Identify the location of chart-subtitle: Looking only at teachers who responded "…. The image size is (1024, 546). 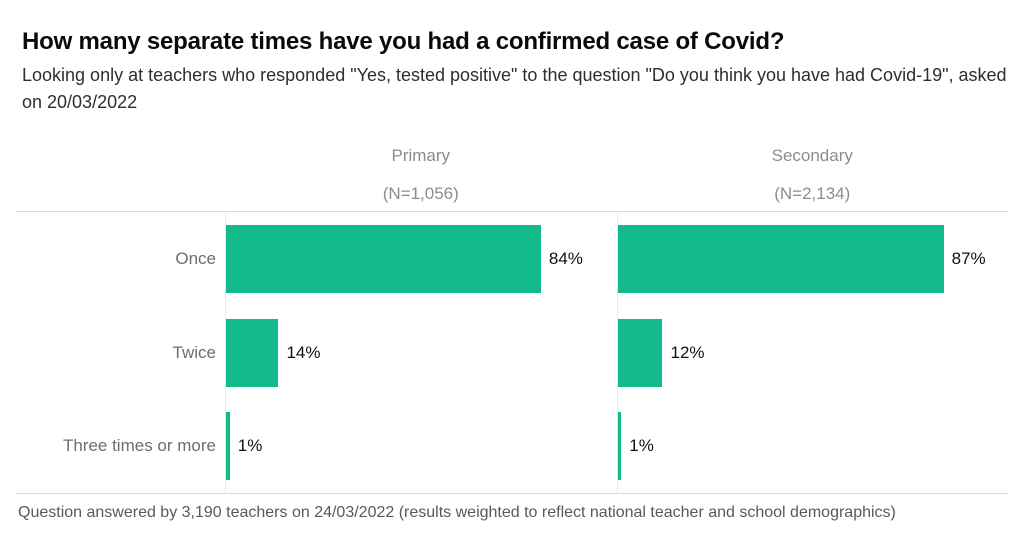
(514, 88).